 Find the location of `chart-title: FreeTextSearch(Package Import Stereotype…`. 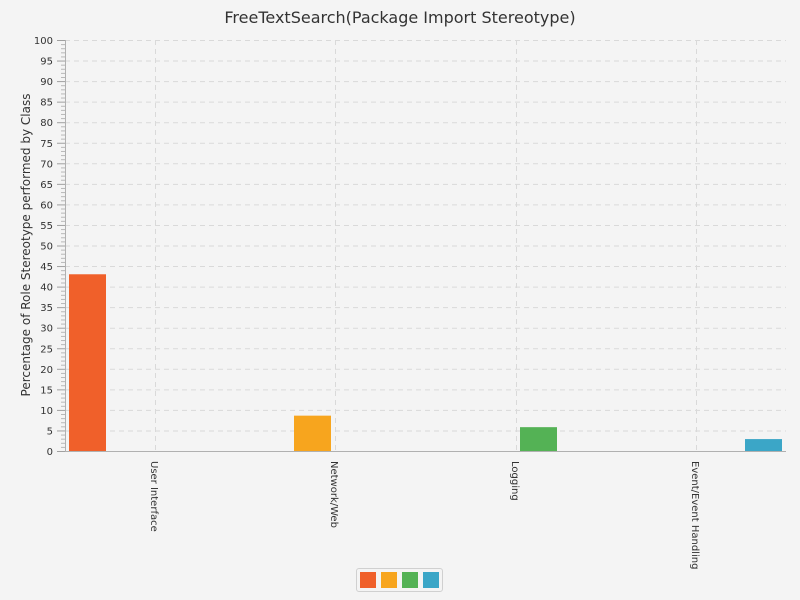

chart-title: FreeTextSearch(Package Import Stereotype… is located at coordinates (399, 17).